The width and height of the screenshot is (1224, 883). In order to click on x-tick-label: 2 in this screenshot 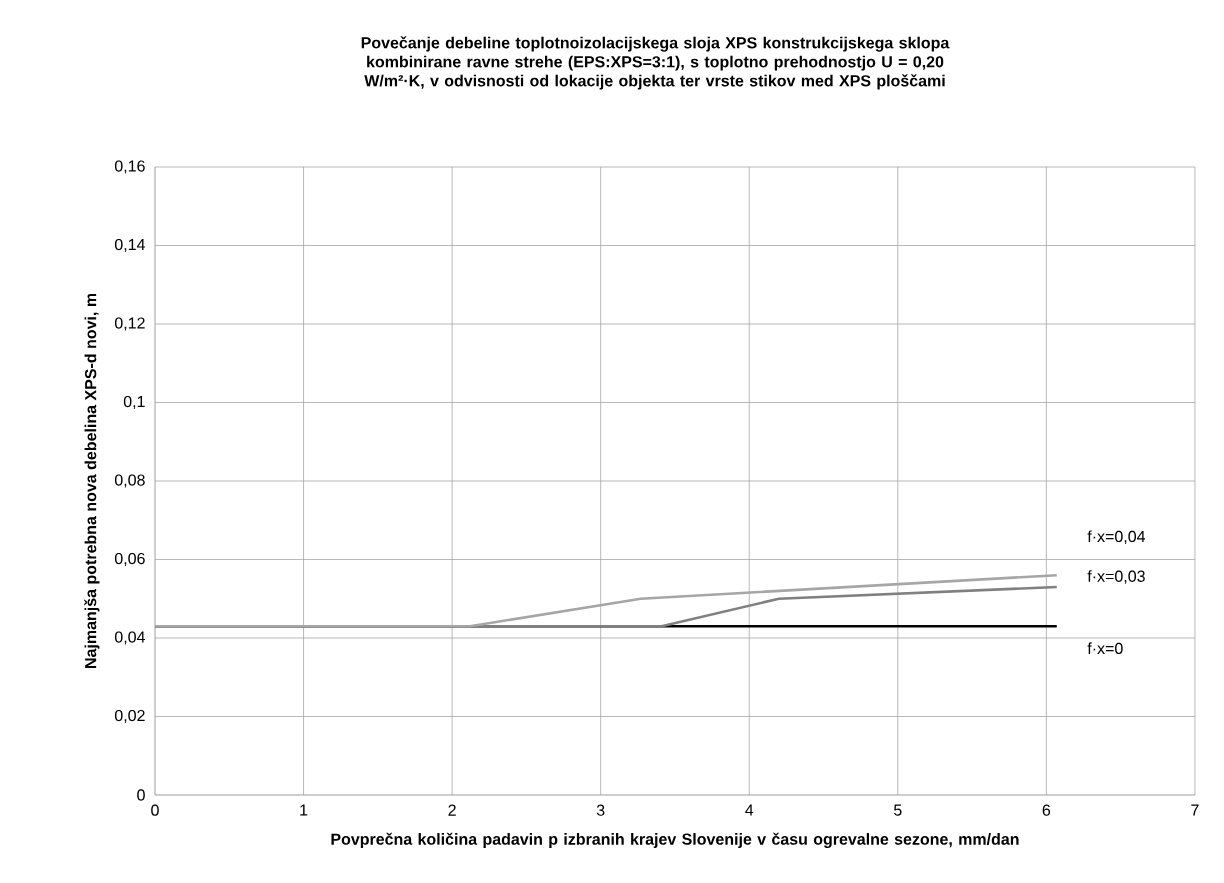, I will do `click(452, 810)`.